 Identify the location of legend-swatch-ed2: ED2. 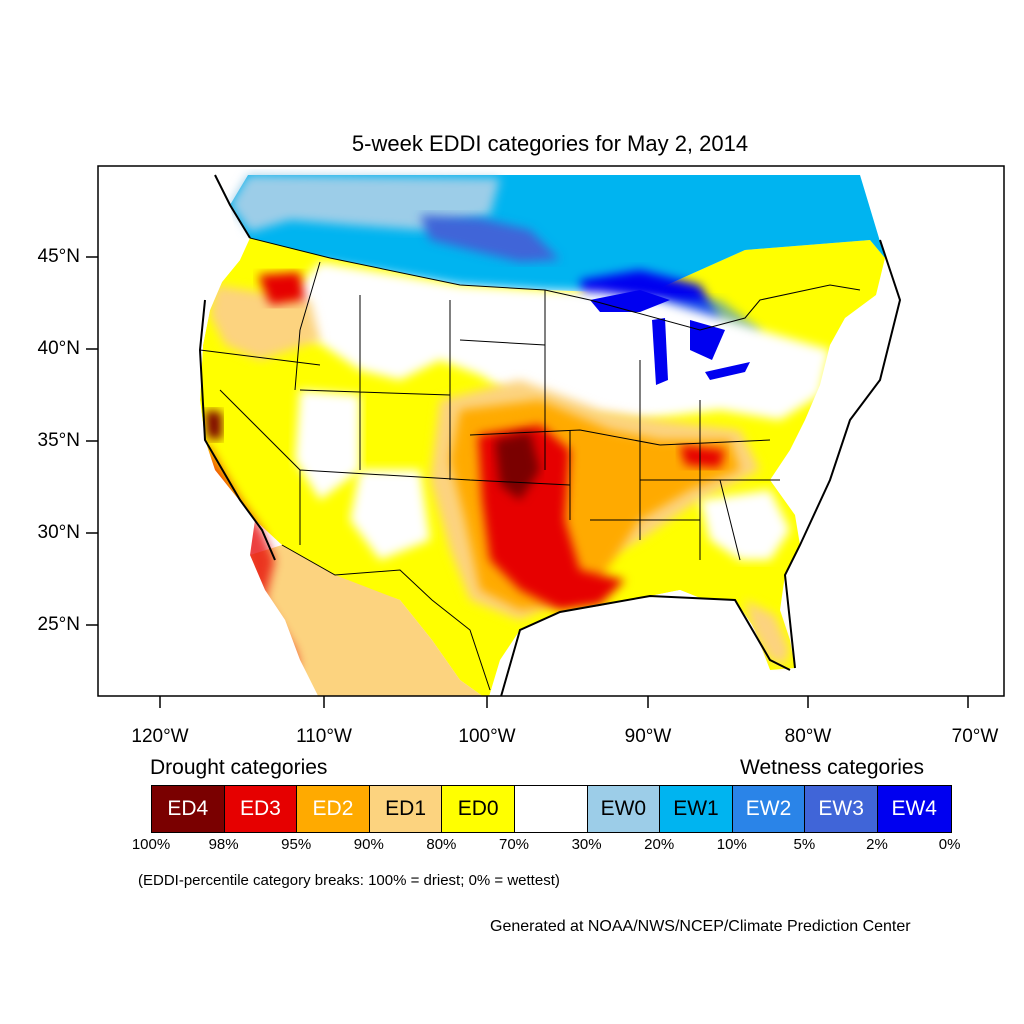
(333, 809).